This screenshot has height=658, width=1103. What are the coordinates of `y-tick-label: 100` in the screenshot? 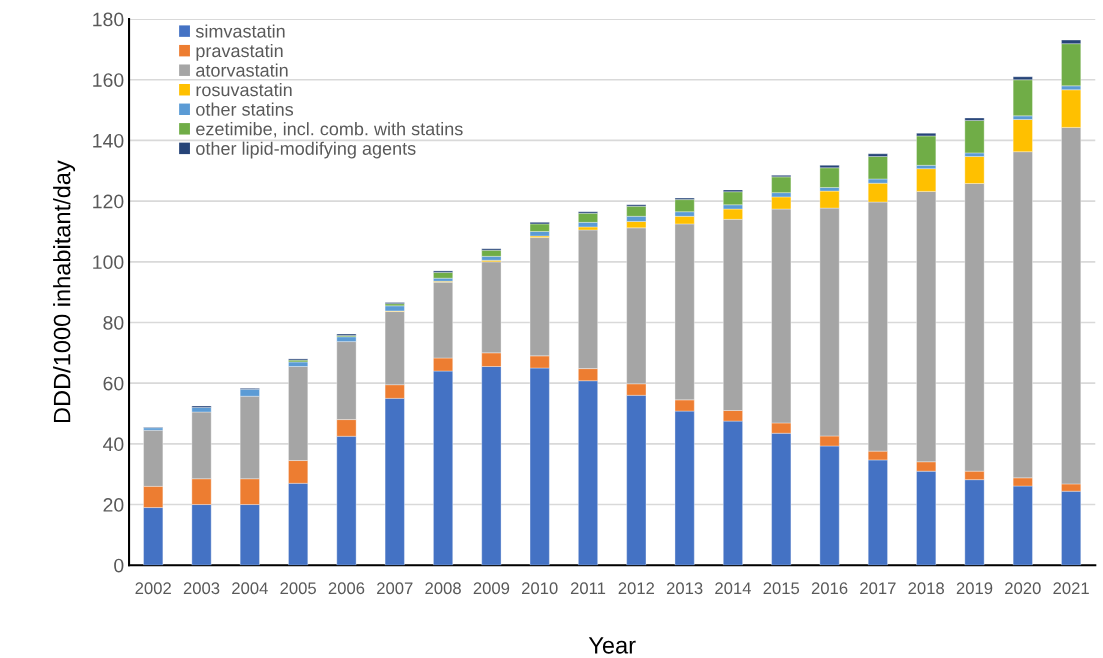 It's located at (108, 262).